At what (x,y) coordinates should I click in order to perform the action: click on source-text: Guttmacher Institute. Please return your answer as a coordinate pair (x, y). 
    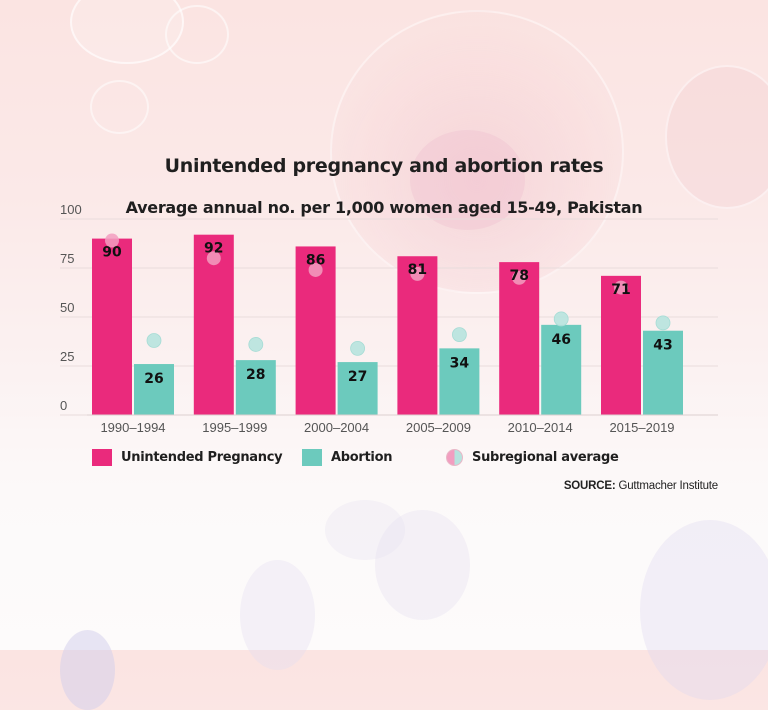
    Looking at the image, I should click on (668, 486).